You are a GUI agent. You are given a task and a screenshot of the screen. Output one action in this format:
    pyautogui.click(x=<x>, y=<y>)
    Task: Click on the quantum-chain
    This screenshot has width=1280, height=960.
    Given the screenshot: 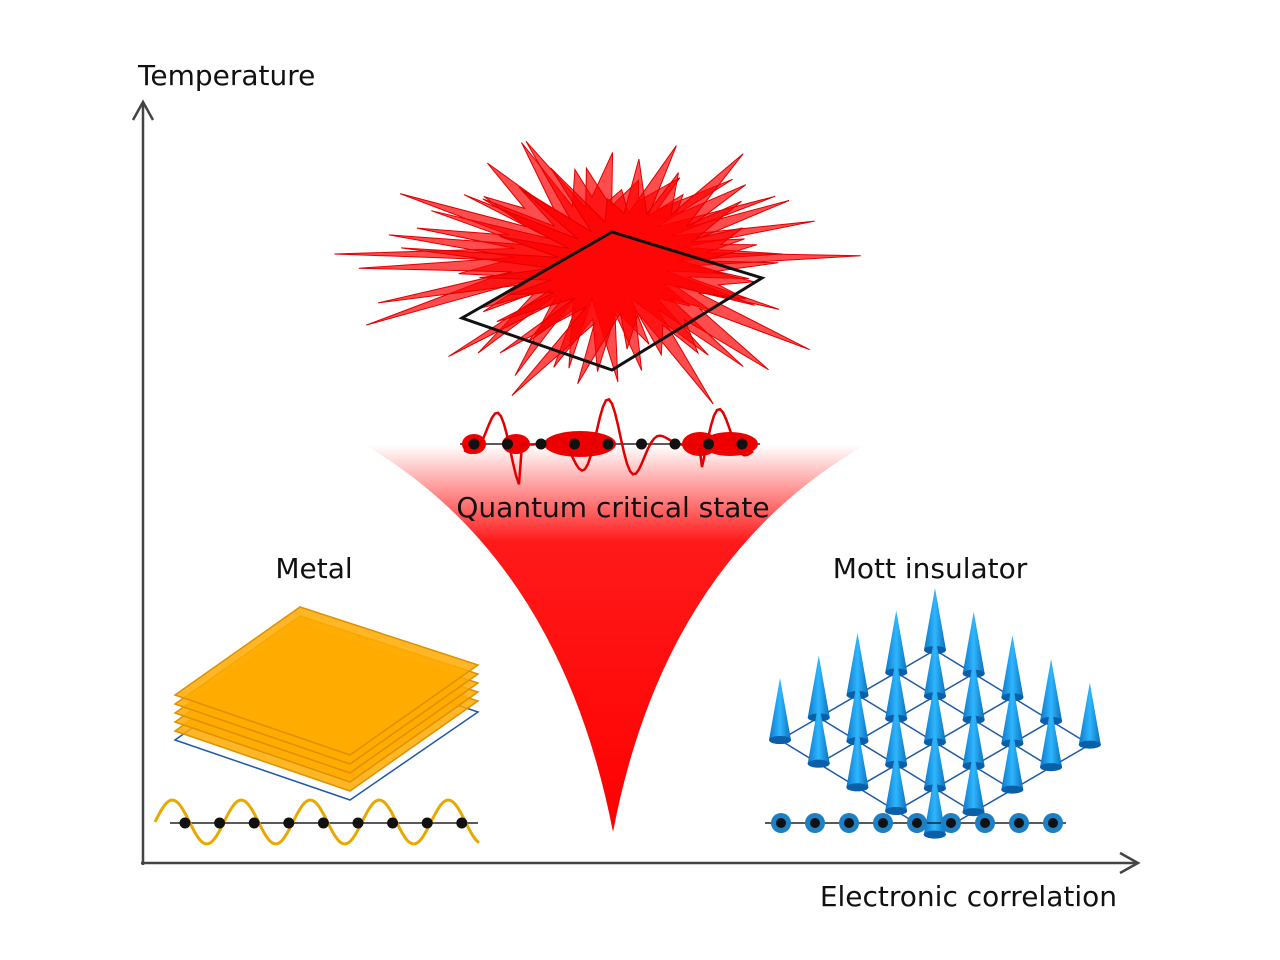 What is the action you would take?
    pyautogui.click(x=610, y=441)
    